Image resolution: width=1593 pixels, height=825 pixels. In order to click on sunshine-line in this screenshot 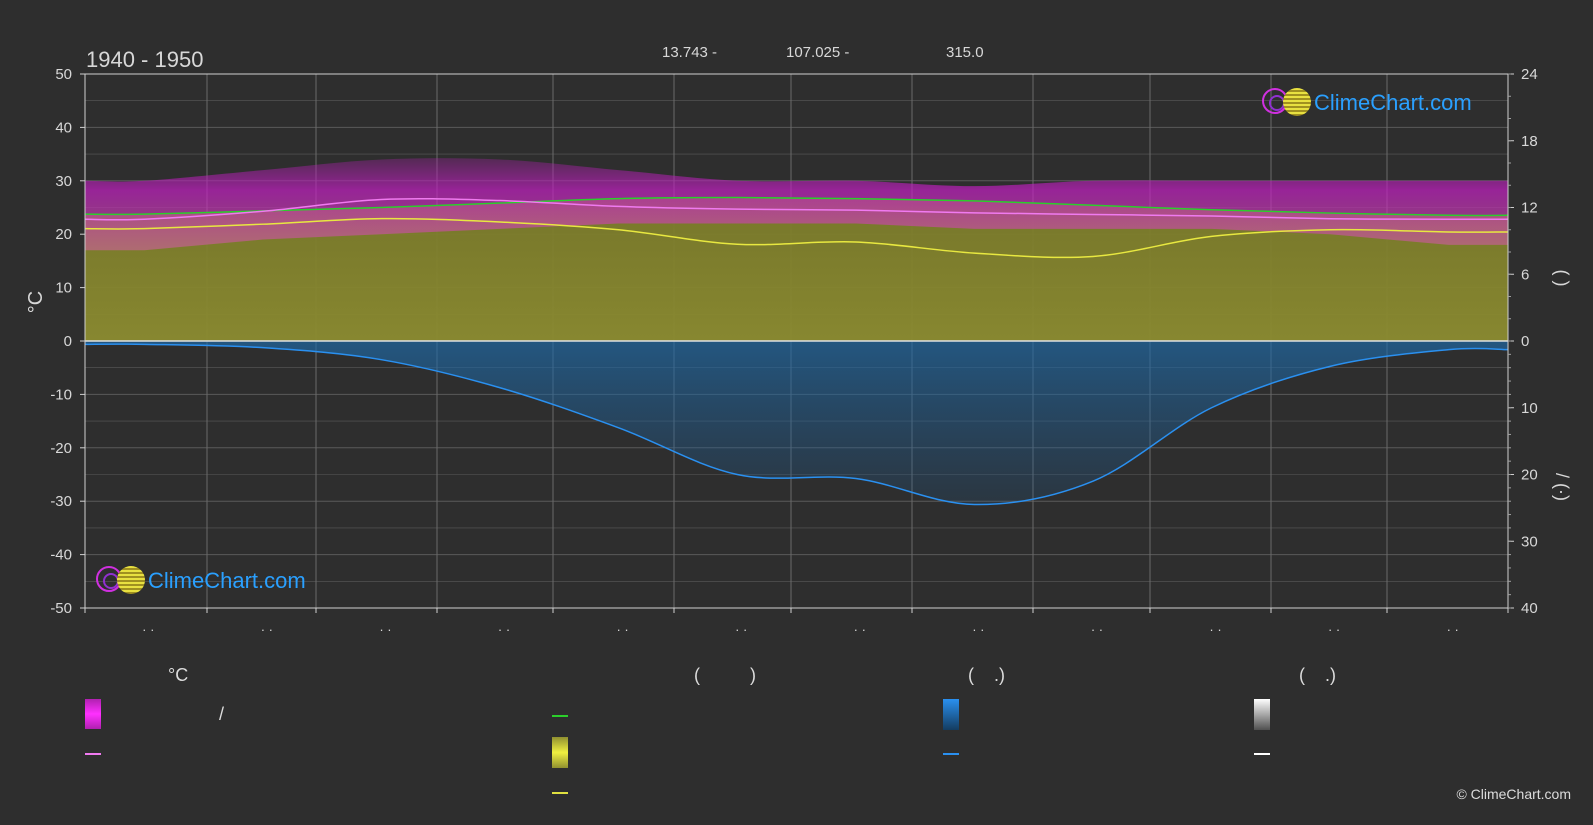, I will do `click(796, 238)`.